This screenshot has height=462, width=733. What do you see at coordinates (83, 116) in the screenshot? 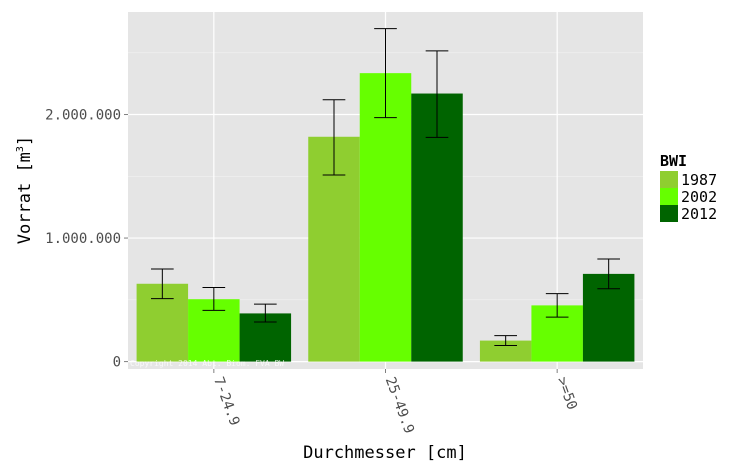
I see `y-tick-label: 2.000.000` at bounding box center [83, 116].